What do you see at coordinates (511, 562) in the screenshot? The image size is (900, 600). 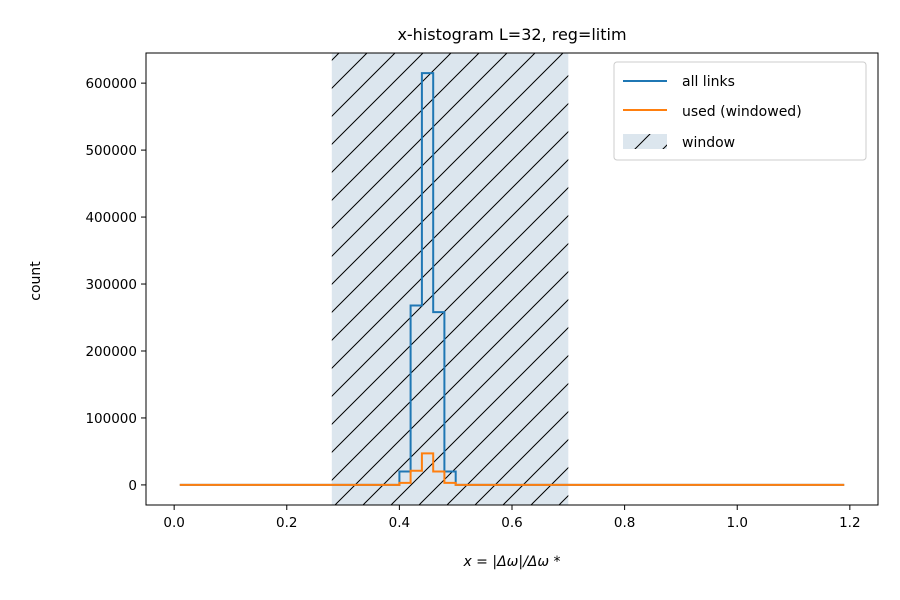 I see `x-axis-label: x = |Δω|/Δω *` at bounding box center [511, 562].